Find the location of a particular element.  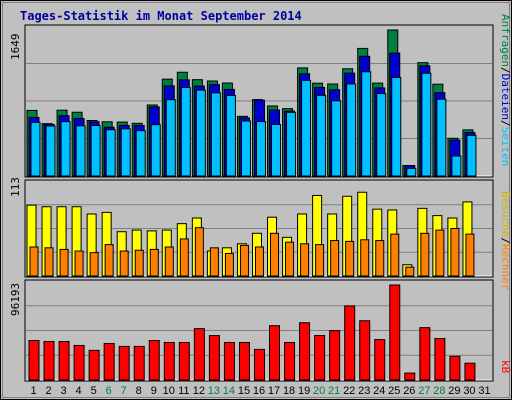

x-tick-day-21: 21 is located at coordinates (334, 391).